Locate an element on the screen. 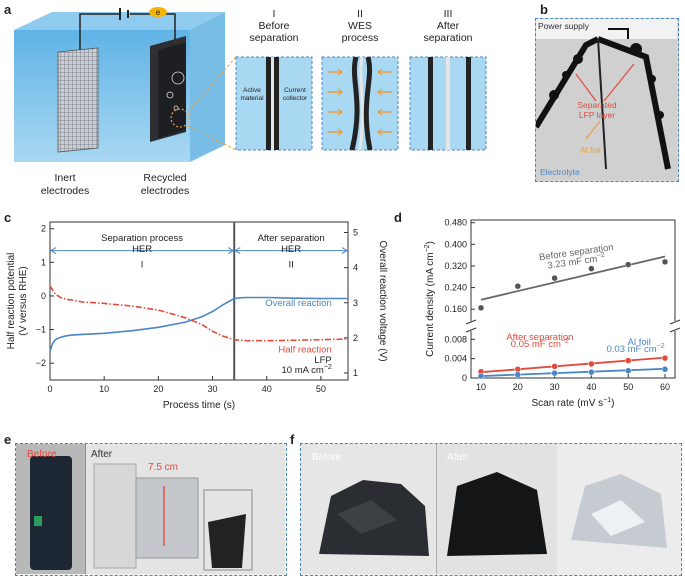  y-tick-label: 0.320 is located at coordinates (455, 266).